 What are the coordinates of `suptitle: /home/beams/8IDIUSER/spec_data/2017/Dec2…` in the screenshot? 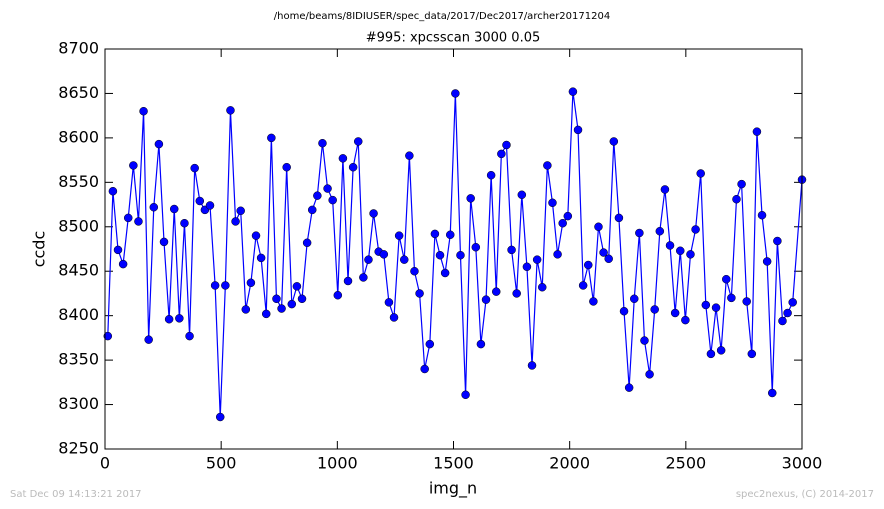 It's located at (442, 16).